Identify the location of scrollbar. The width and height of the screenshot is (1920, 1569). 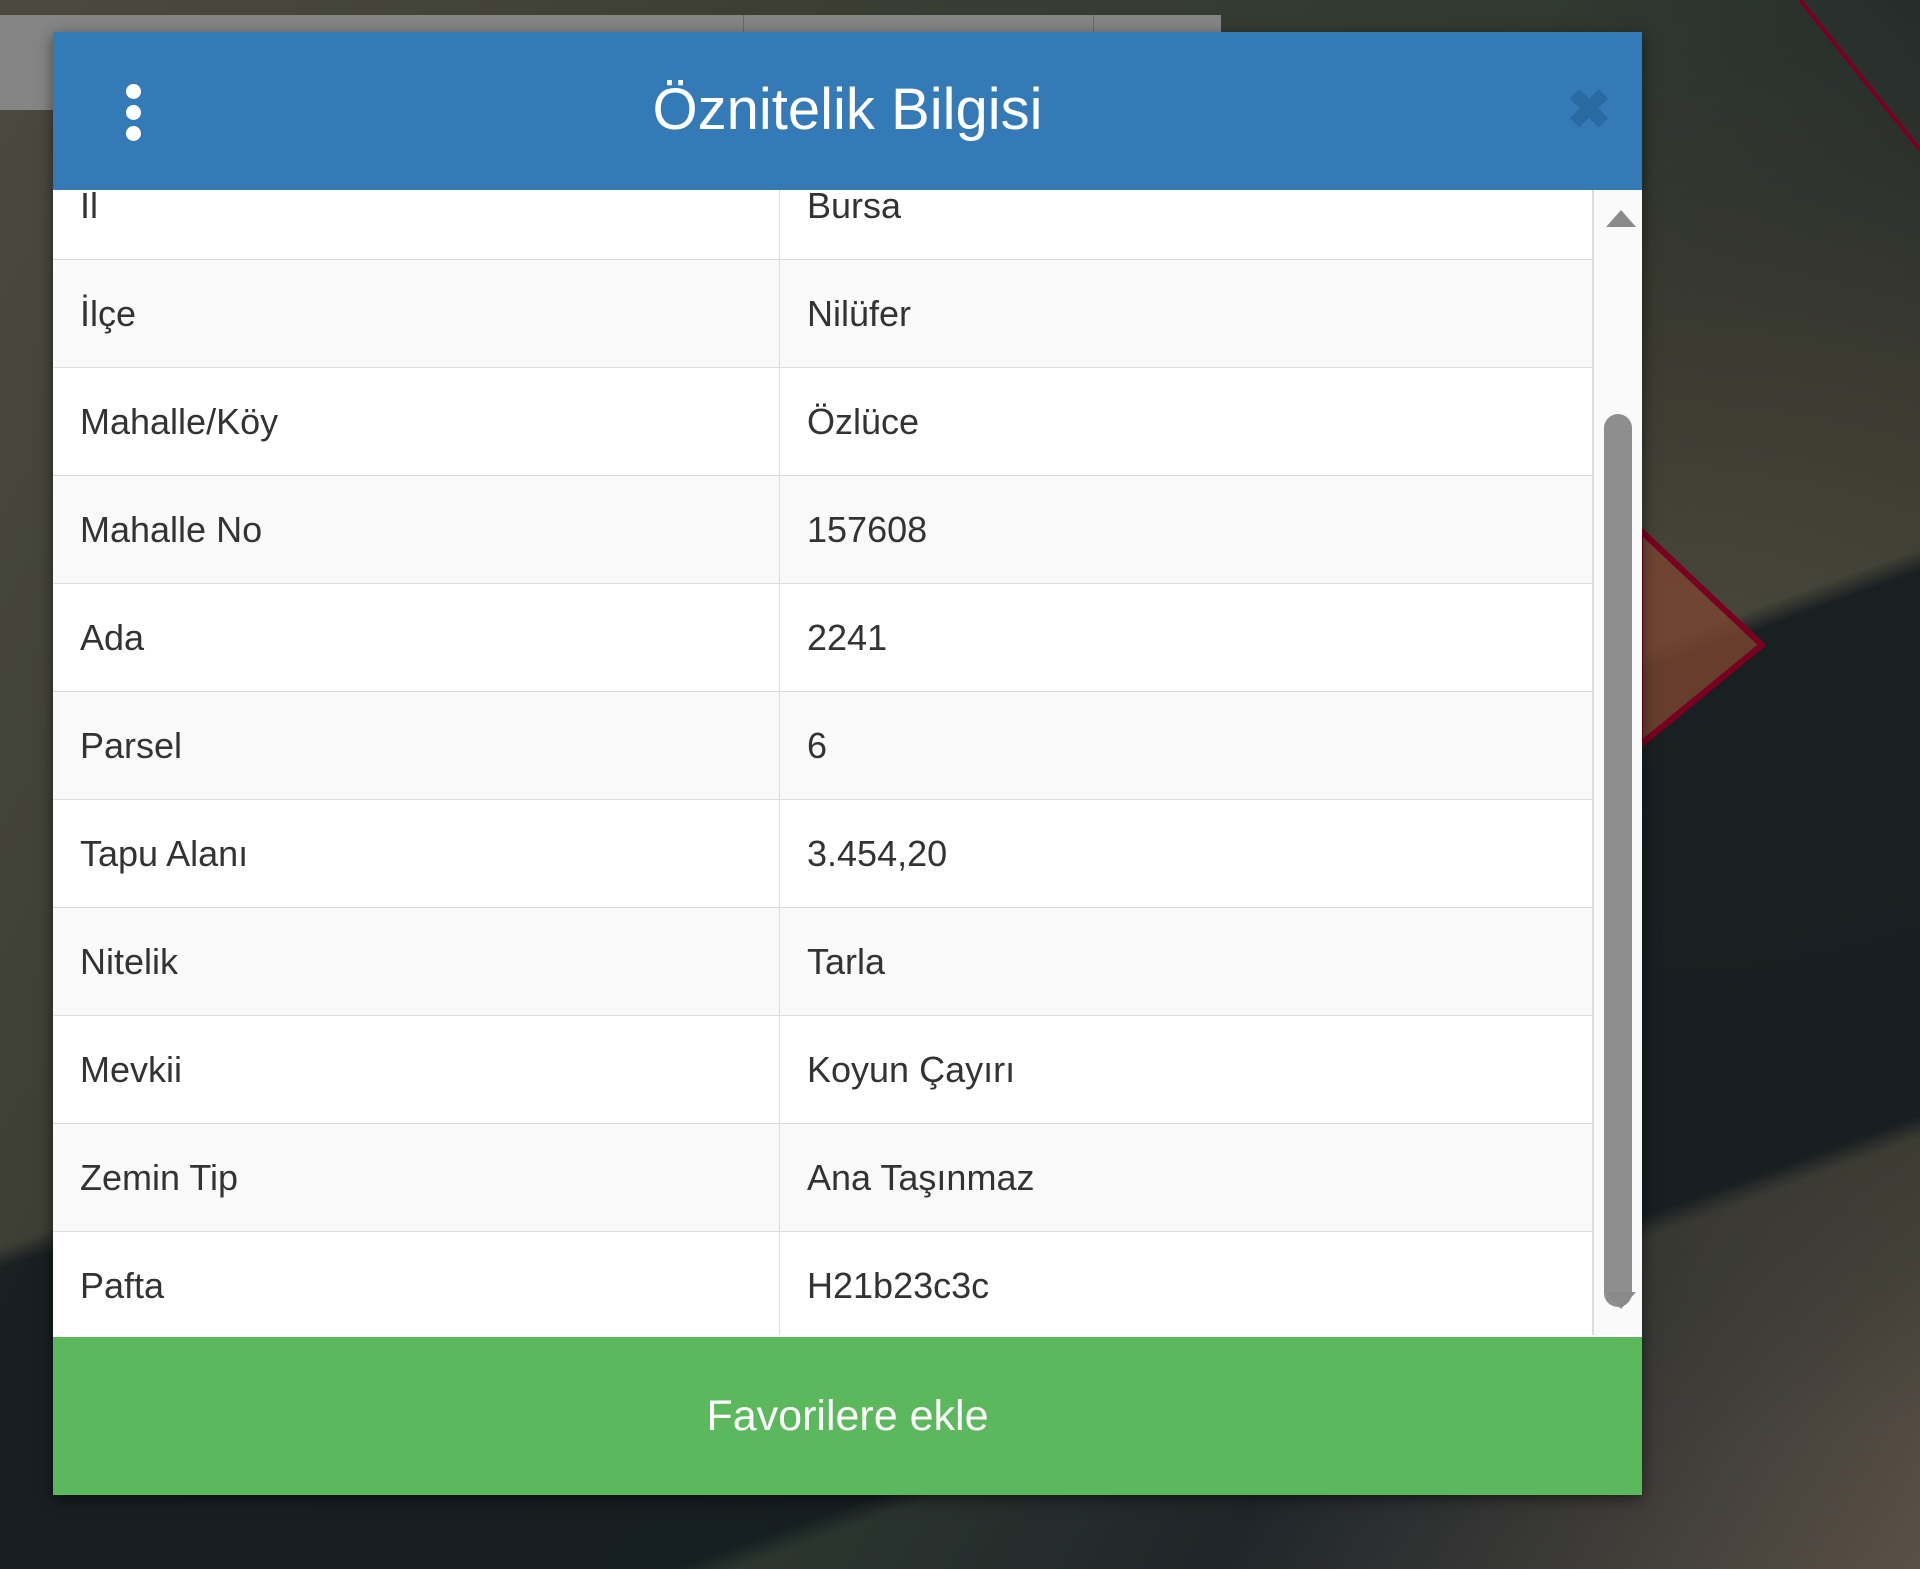
(1618, 762).